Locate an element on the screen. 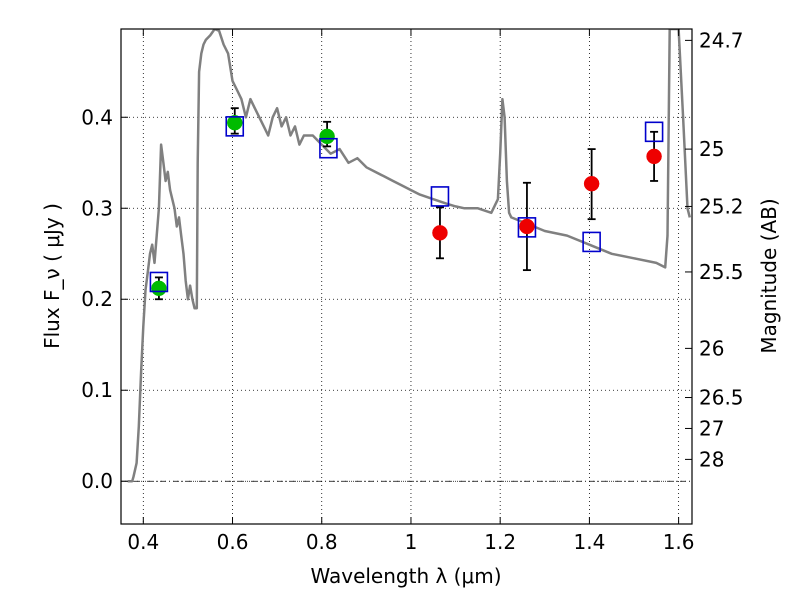 The height and width of the screenshot is (600, 800). right-tick-label: 26.5 is located at coordinates (721, 398).